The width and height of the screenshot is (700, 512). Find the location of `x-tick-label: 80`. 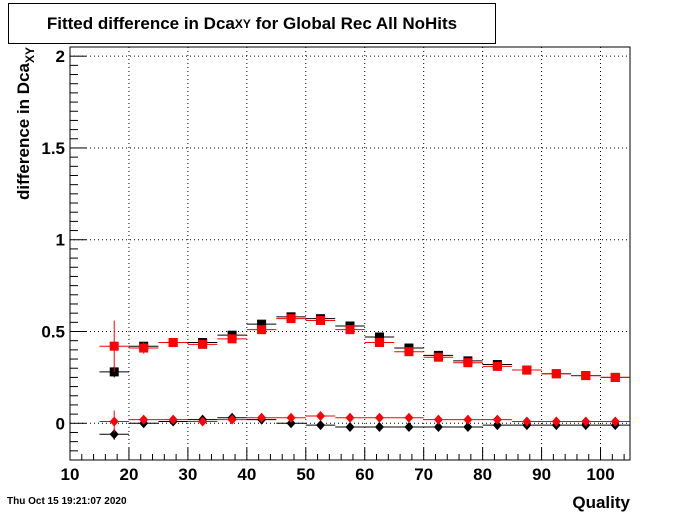

x-tick-label: 80 is located at coordinates (482, 474).